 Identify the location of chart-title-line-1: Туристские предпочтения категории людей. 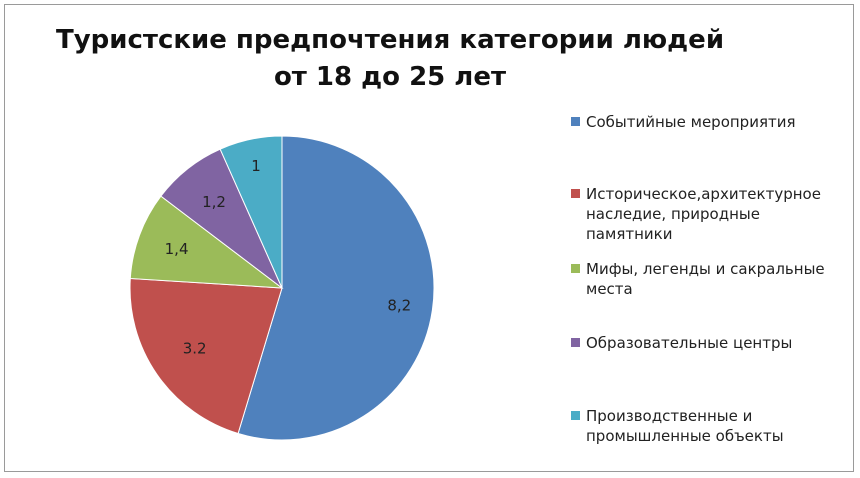
(390, 40).